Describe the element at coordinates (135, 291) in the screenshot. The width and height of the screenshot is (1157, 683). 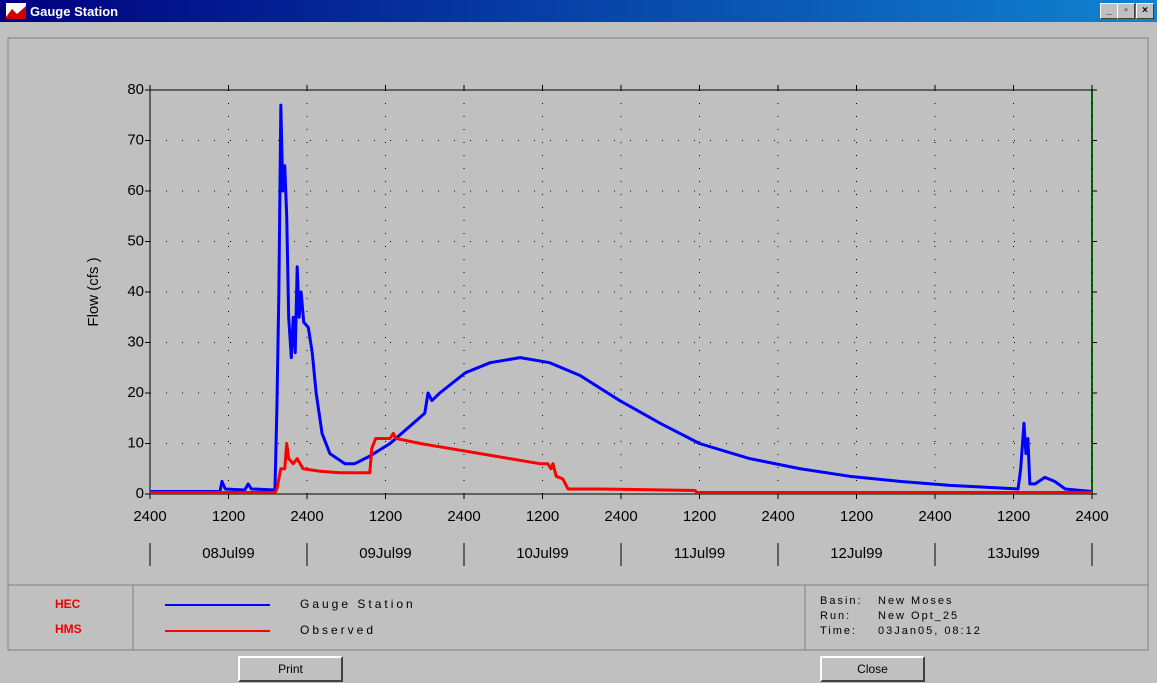
I see `y-tick-label: 40` at that location.